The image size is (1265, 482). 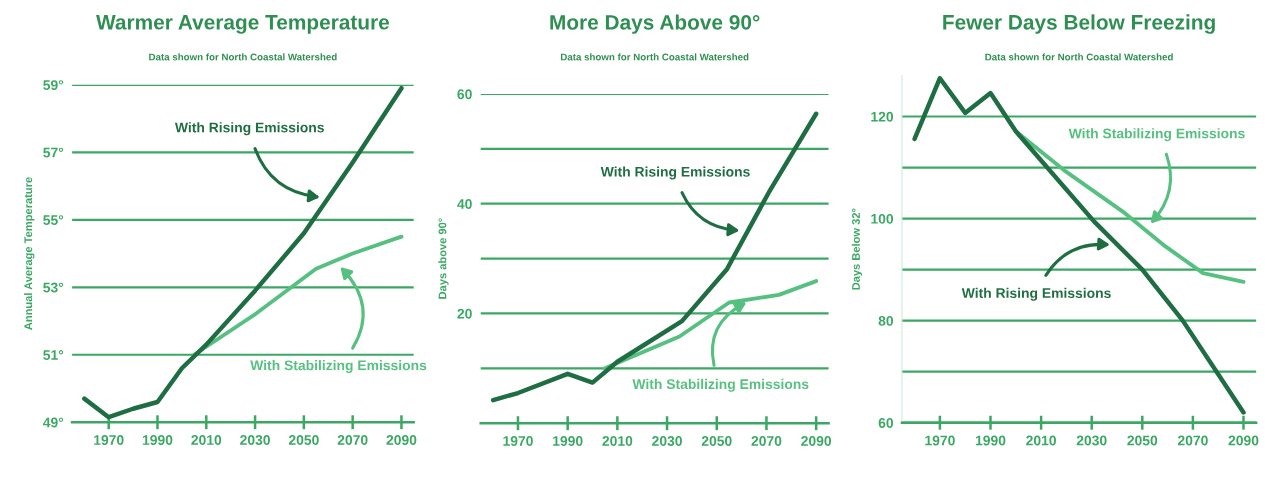 What do you see at coordinates (338, 367) in the screenshot?
I see `text: With Stabilizing Emissions` at bounding box center [338, 367].